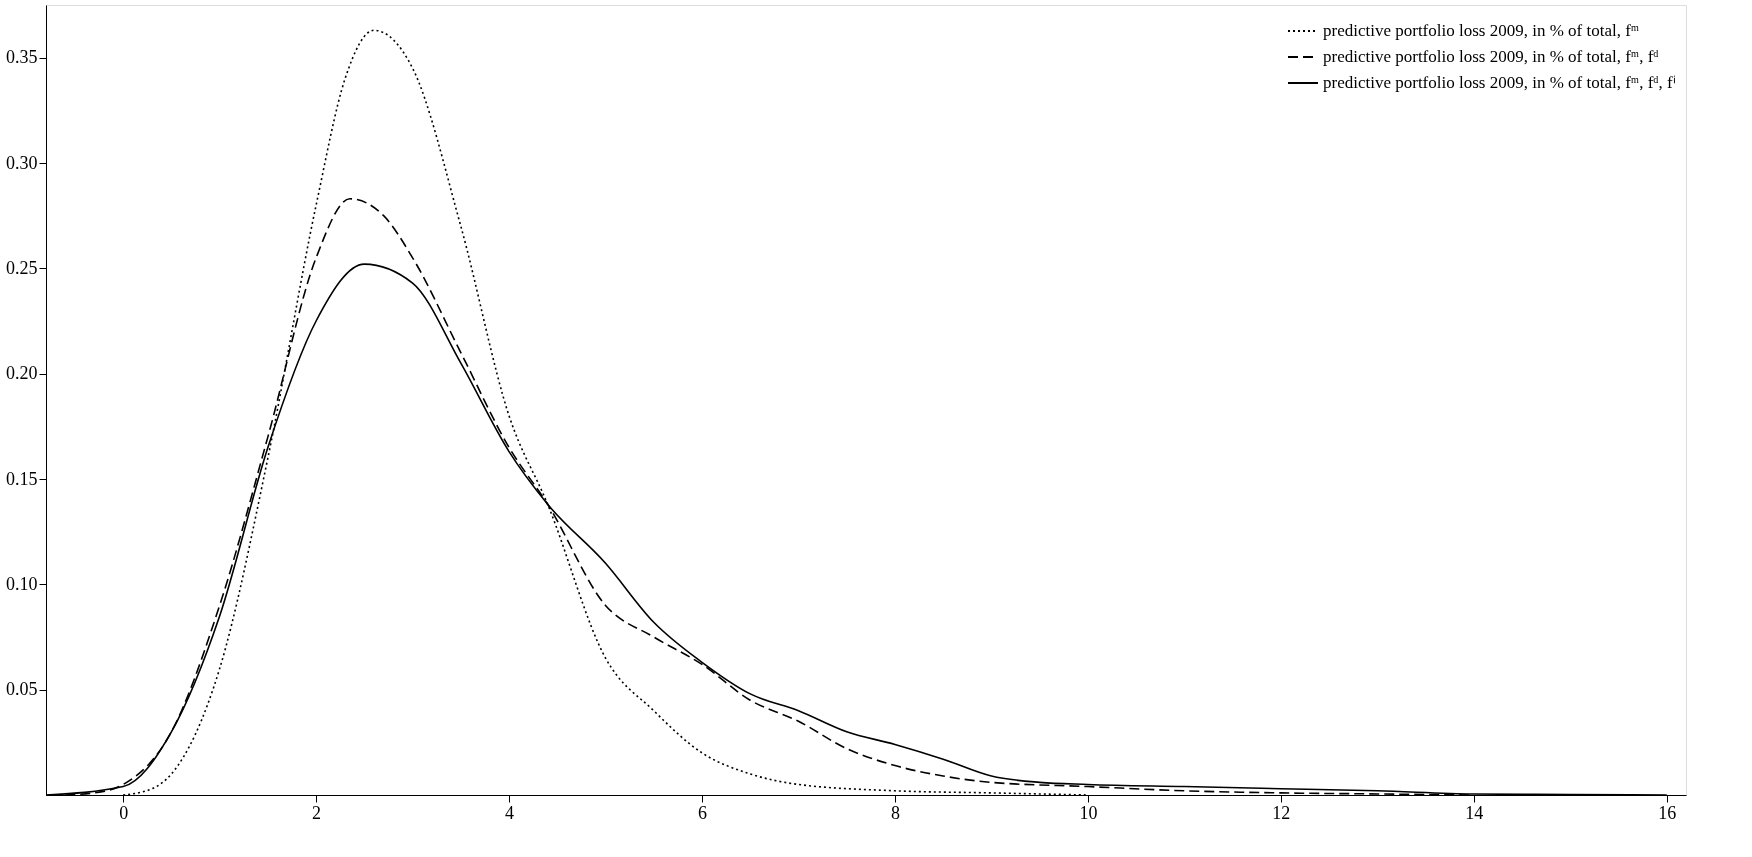 The image size is (1752, 857). What do you see at coordinates (895, 812) in the screenshot?
I see `x-tick-label: 8` at bounding box center [895, 812].